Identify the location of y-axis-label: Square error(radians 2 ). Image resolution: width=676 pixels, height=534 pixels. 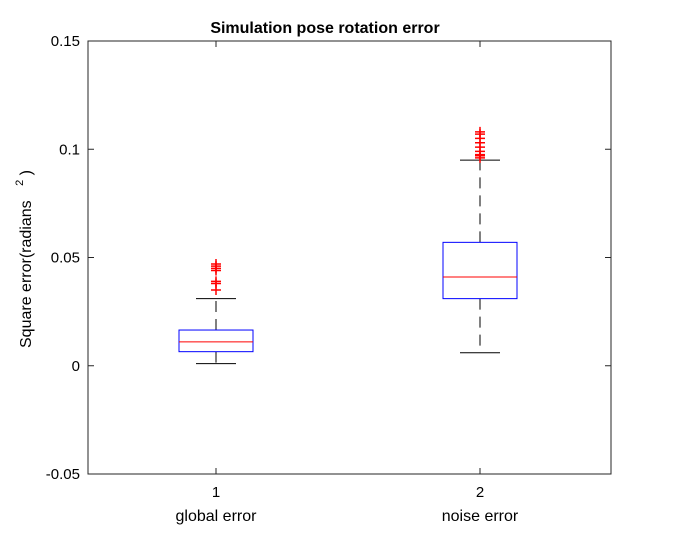
(22, 259).